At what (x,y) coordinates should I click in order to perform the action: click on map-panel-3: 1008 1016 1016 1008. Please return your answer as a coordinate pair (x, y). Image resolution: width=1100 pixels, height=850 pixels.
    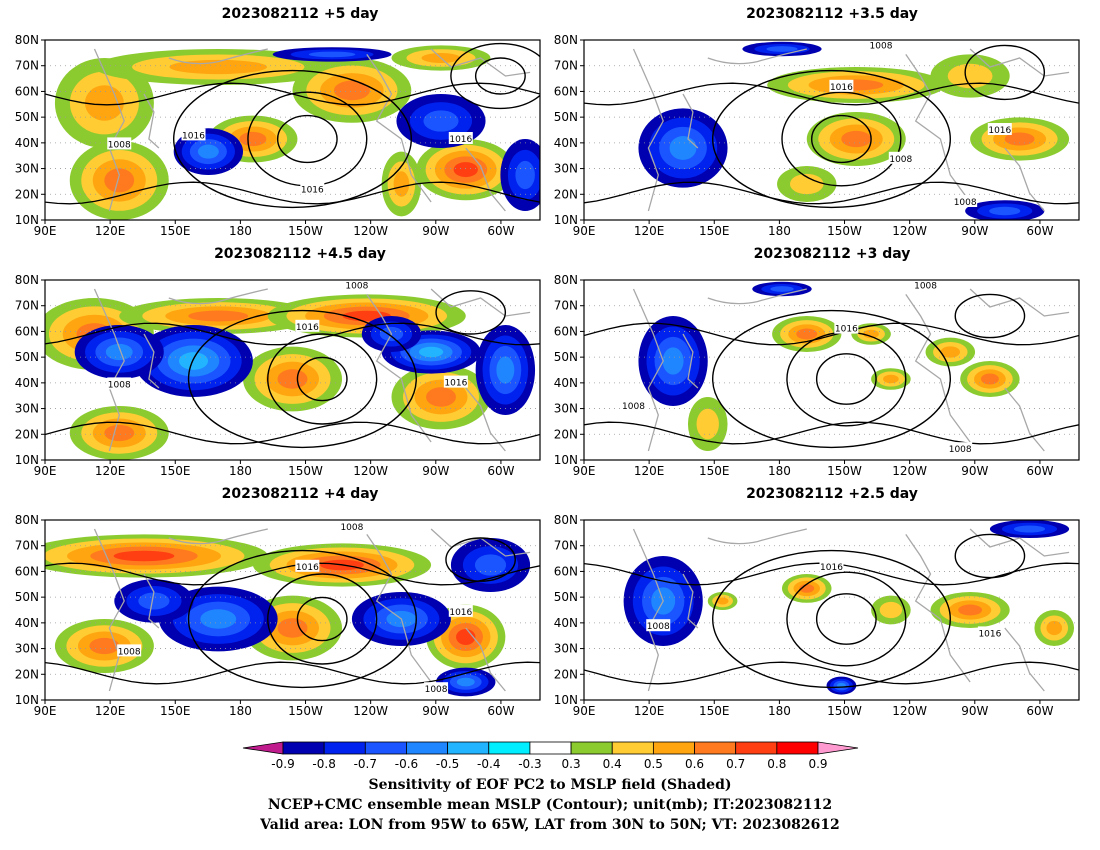
    Looking at the image, I should click on (292, 370).